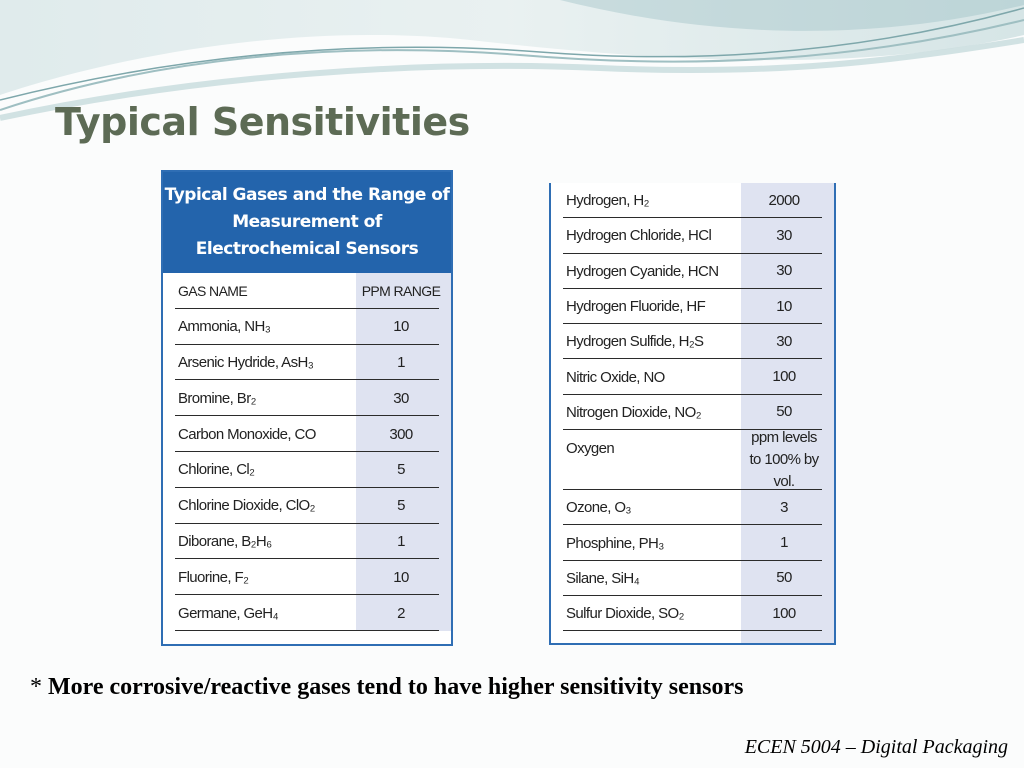 The width and height of the screenshot is (1024, 768). I want to click on table-row: Hydrogen, H₂ 2000, so click(692, 201).